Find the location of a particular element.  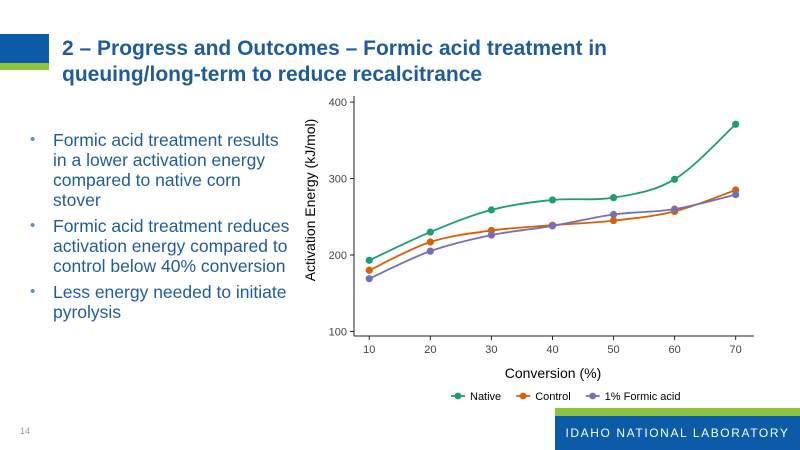

chart-legend: Native Control 1% Formic acid is located at coordinates (565, 397).